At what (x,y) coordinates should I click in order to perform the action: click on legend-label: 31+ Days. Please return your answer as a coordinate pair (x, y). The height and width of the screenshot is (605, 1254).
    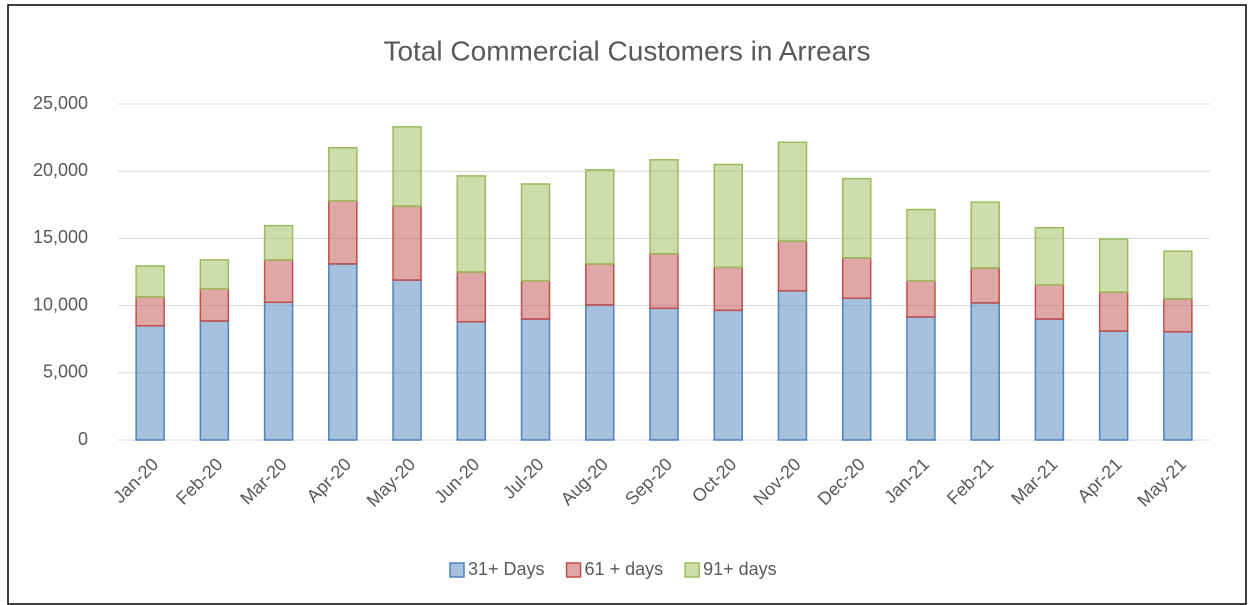
    Looking at the image, I should click on (506, 569).